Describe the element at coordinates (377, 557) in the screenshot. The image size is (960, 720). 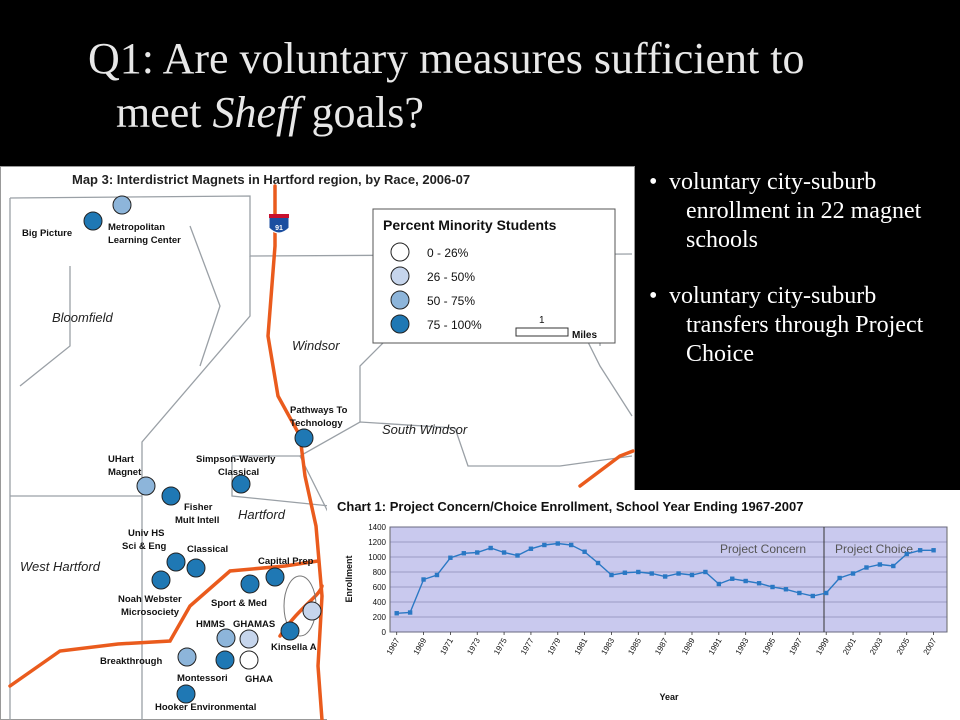
I see `y-tick-label: 1000` at that location.